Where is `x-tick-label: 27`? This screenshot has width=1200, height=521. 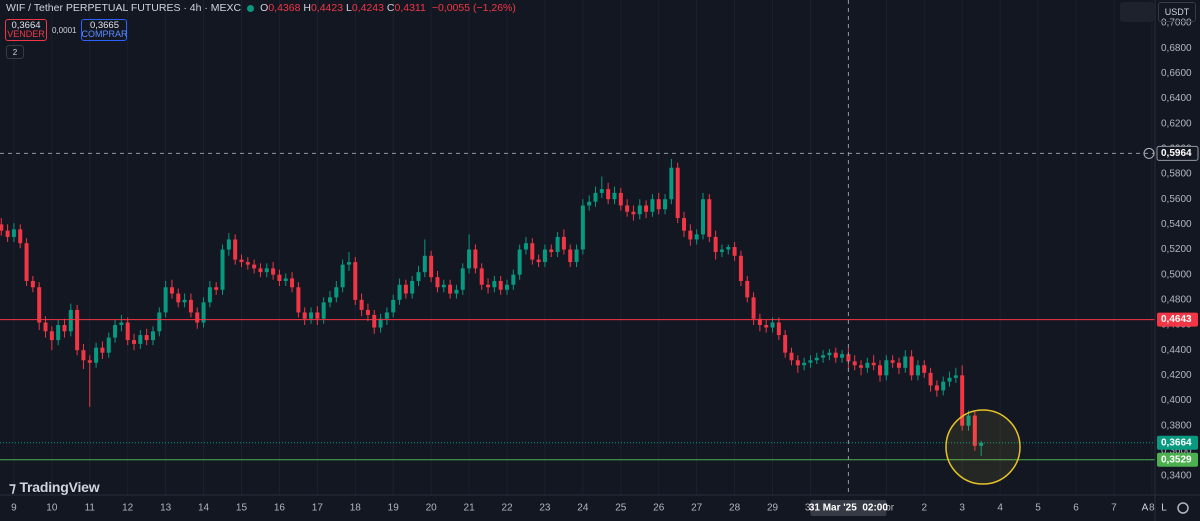
x-tick-label: 27 is located at coordinates (697, 508).